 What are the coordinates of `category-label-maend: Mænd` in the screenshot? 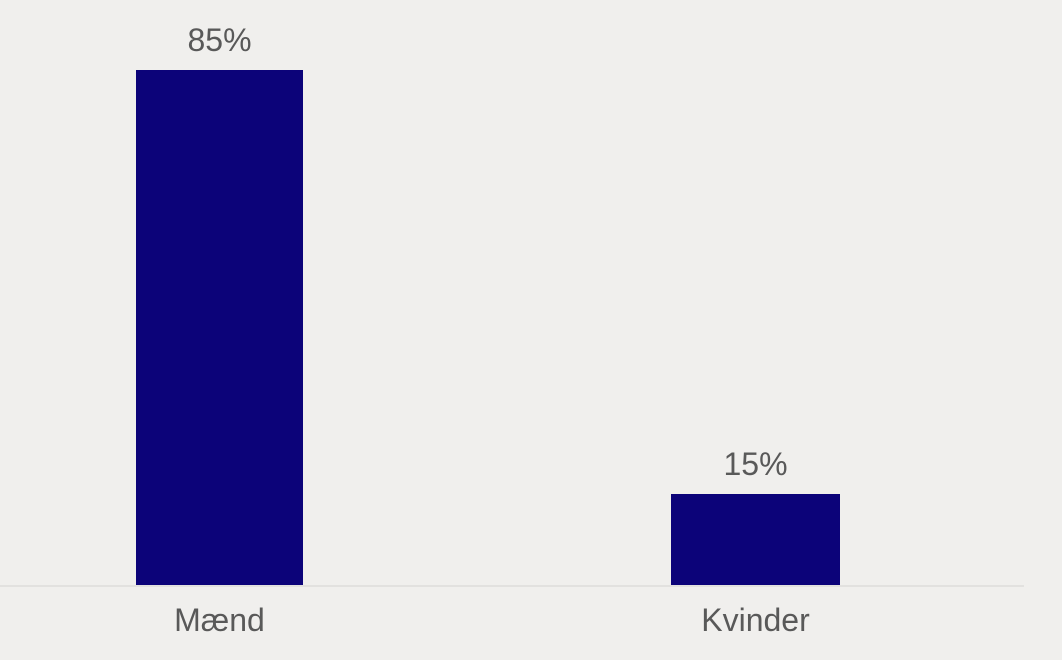 It's located at (219, 620).